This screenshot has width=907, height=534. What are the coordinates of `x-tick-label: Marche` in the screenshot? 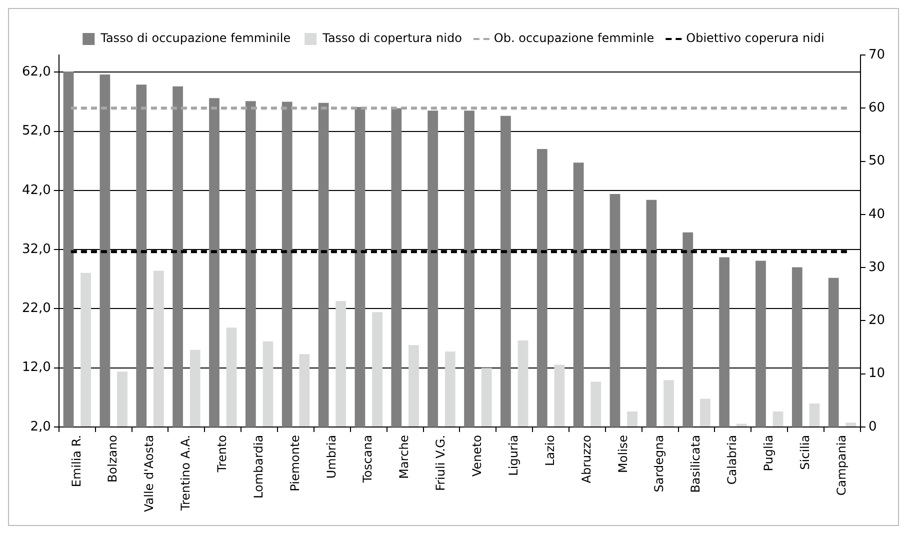 It's located at (404, 456).